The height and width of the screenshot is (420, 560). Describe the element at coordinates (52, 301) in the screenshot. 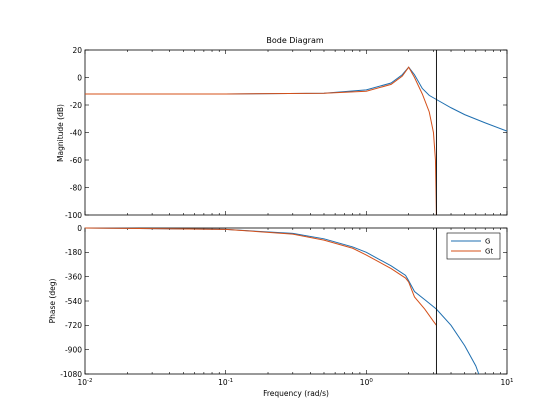

I see `phase-y-label: Phase (deg)` at that location.